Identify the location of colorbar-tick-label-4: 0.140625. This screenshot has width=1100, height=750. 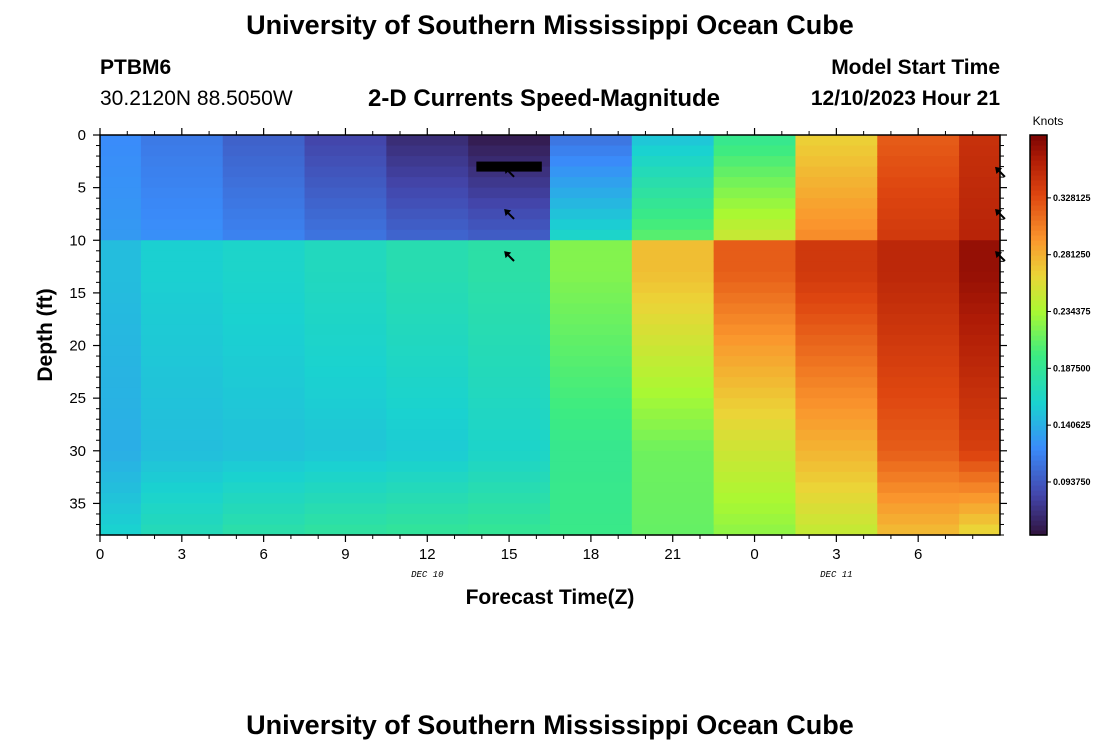
(1072, 425).